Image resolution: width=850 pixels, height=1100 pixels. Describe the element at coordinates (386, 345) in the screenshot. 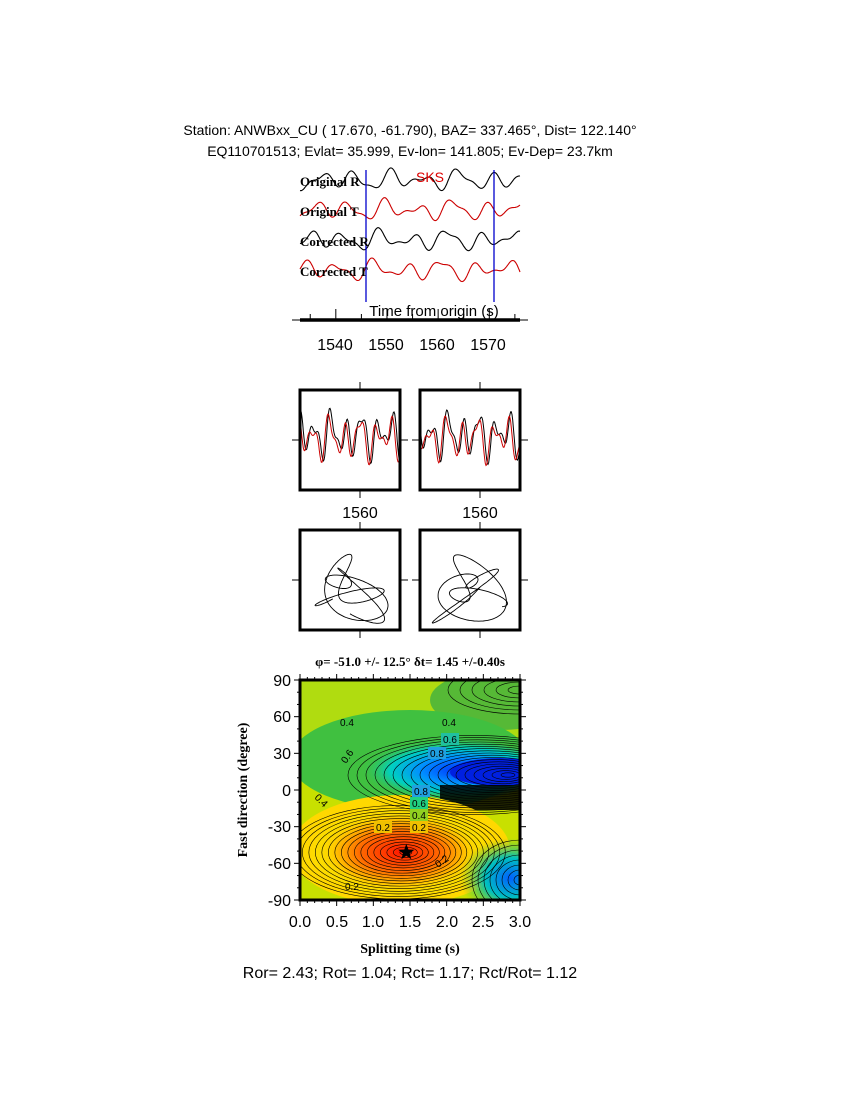

I see `x-tick-label: 1550` at that location.